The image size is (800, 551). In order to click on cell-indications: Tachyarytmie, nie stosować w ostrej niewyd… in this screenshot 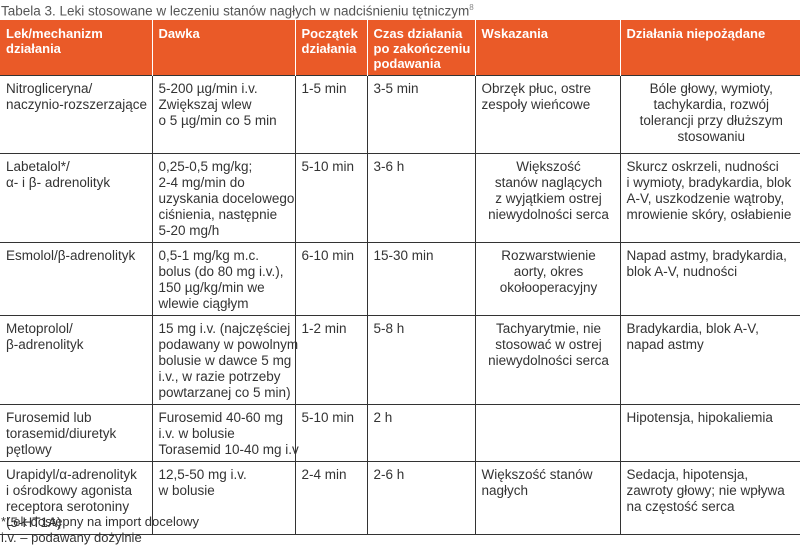, I will do `click(547, 360)`.